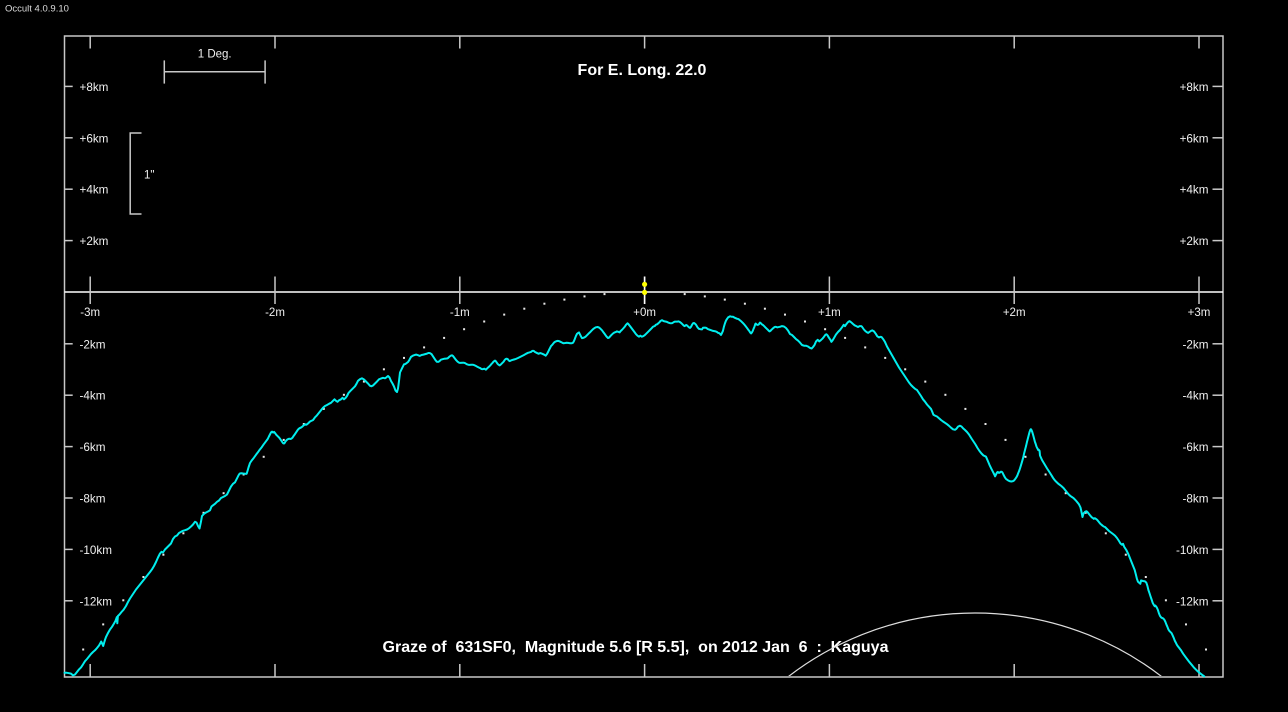 This screenshot has height=712, width=1288. I want to click on svg-text: 1 Deg., so click(215, 55).